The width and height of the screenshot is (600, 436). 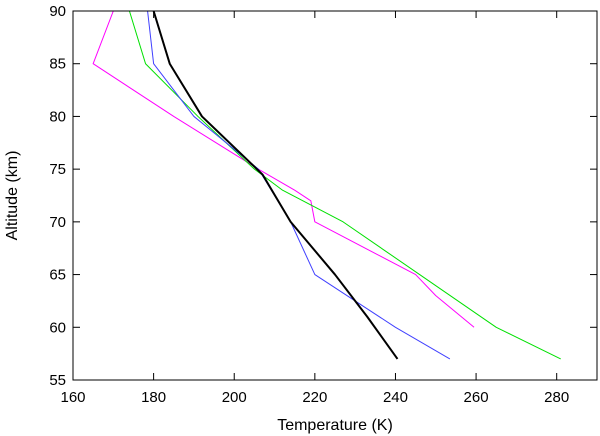 What do you see at coordinates (57, 64) in the screenshot?
I see `y-tick-label: 85` at bounding box center [57, 64].